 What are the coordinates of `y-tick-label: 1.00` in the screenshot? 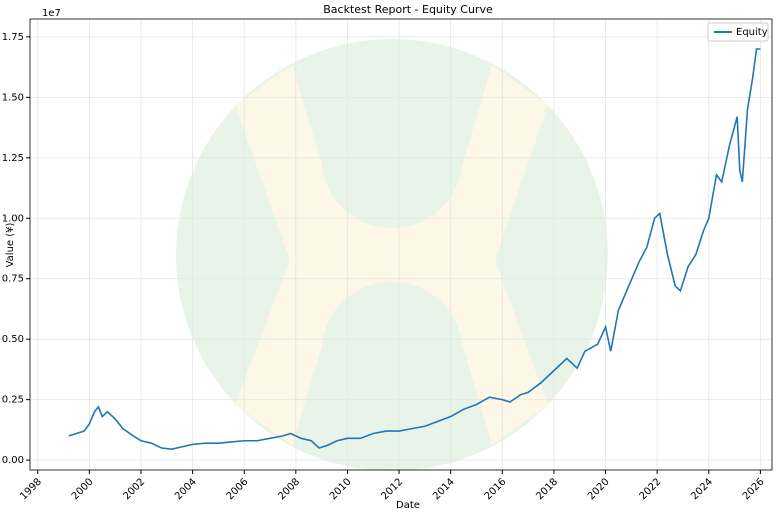 It's located at (13, 218).